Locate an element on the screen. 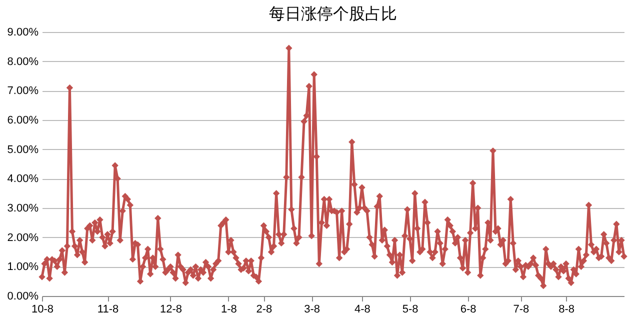 The height and width of the screenshot is (320, 640). y-tick-label: 3.00% is located at coordinates (23, 208).